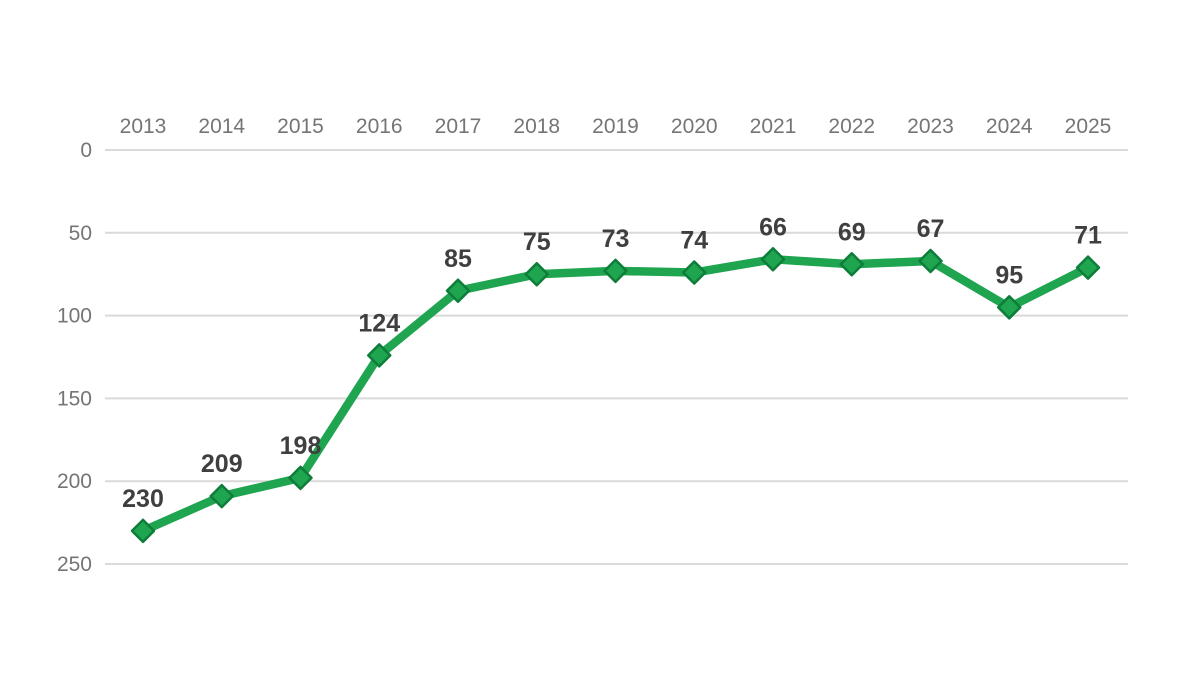 The width and height of the screenshot is (1200, 675). I want to click on x-axis-year-label: 2015, so click(300, 126).